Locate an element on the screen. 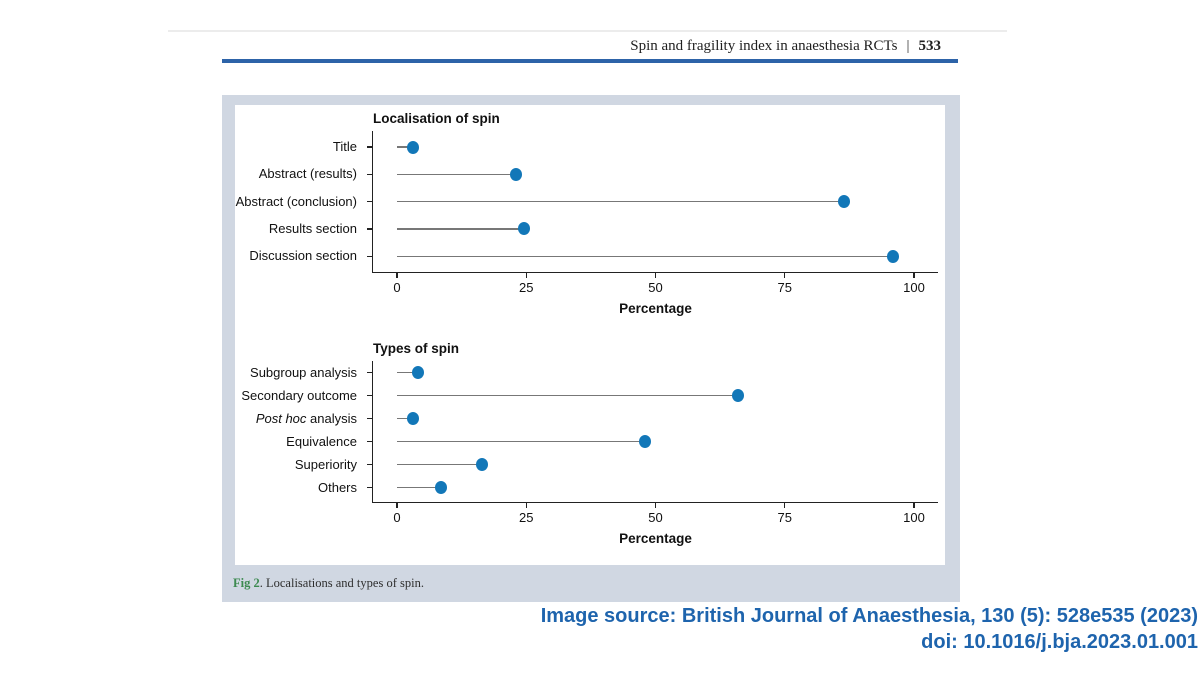  category-label: Title is located at coordinates (344, 146).